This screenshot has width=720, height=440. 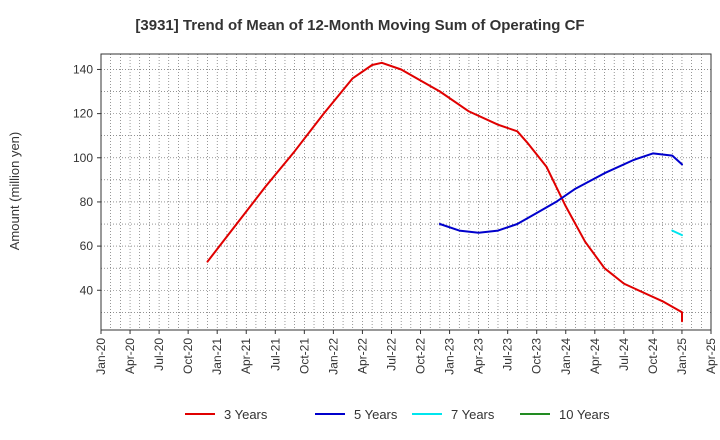 I want to click on series-line-7-years, so click(x=677, y=233).